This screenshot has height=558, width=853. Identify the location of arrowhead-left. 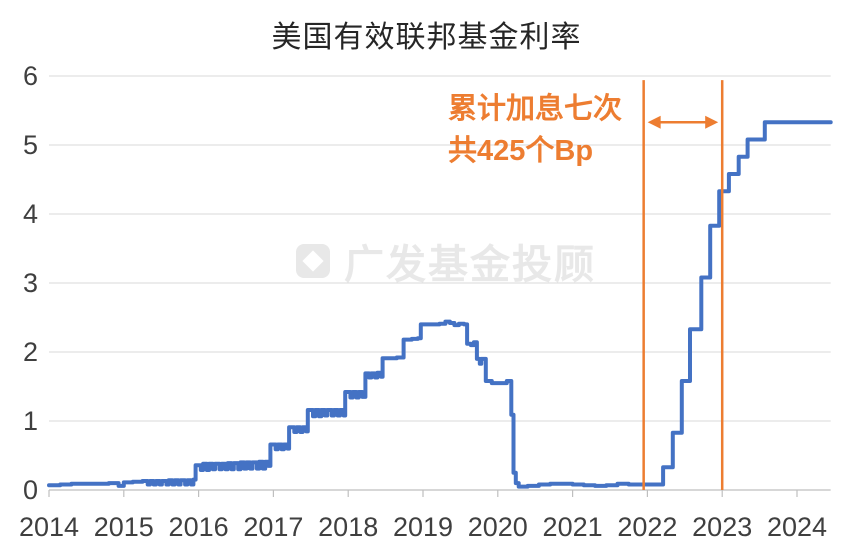
(654, 122).